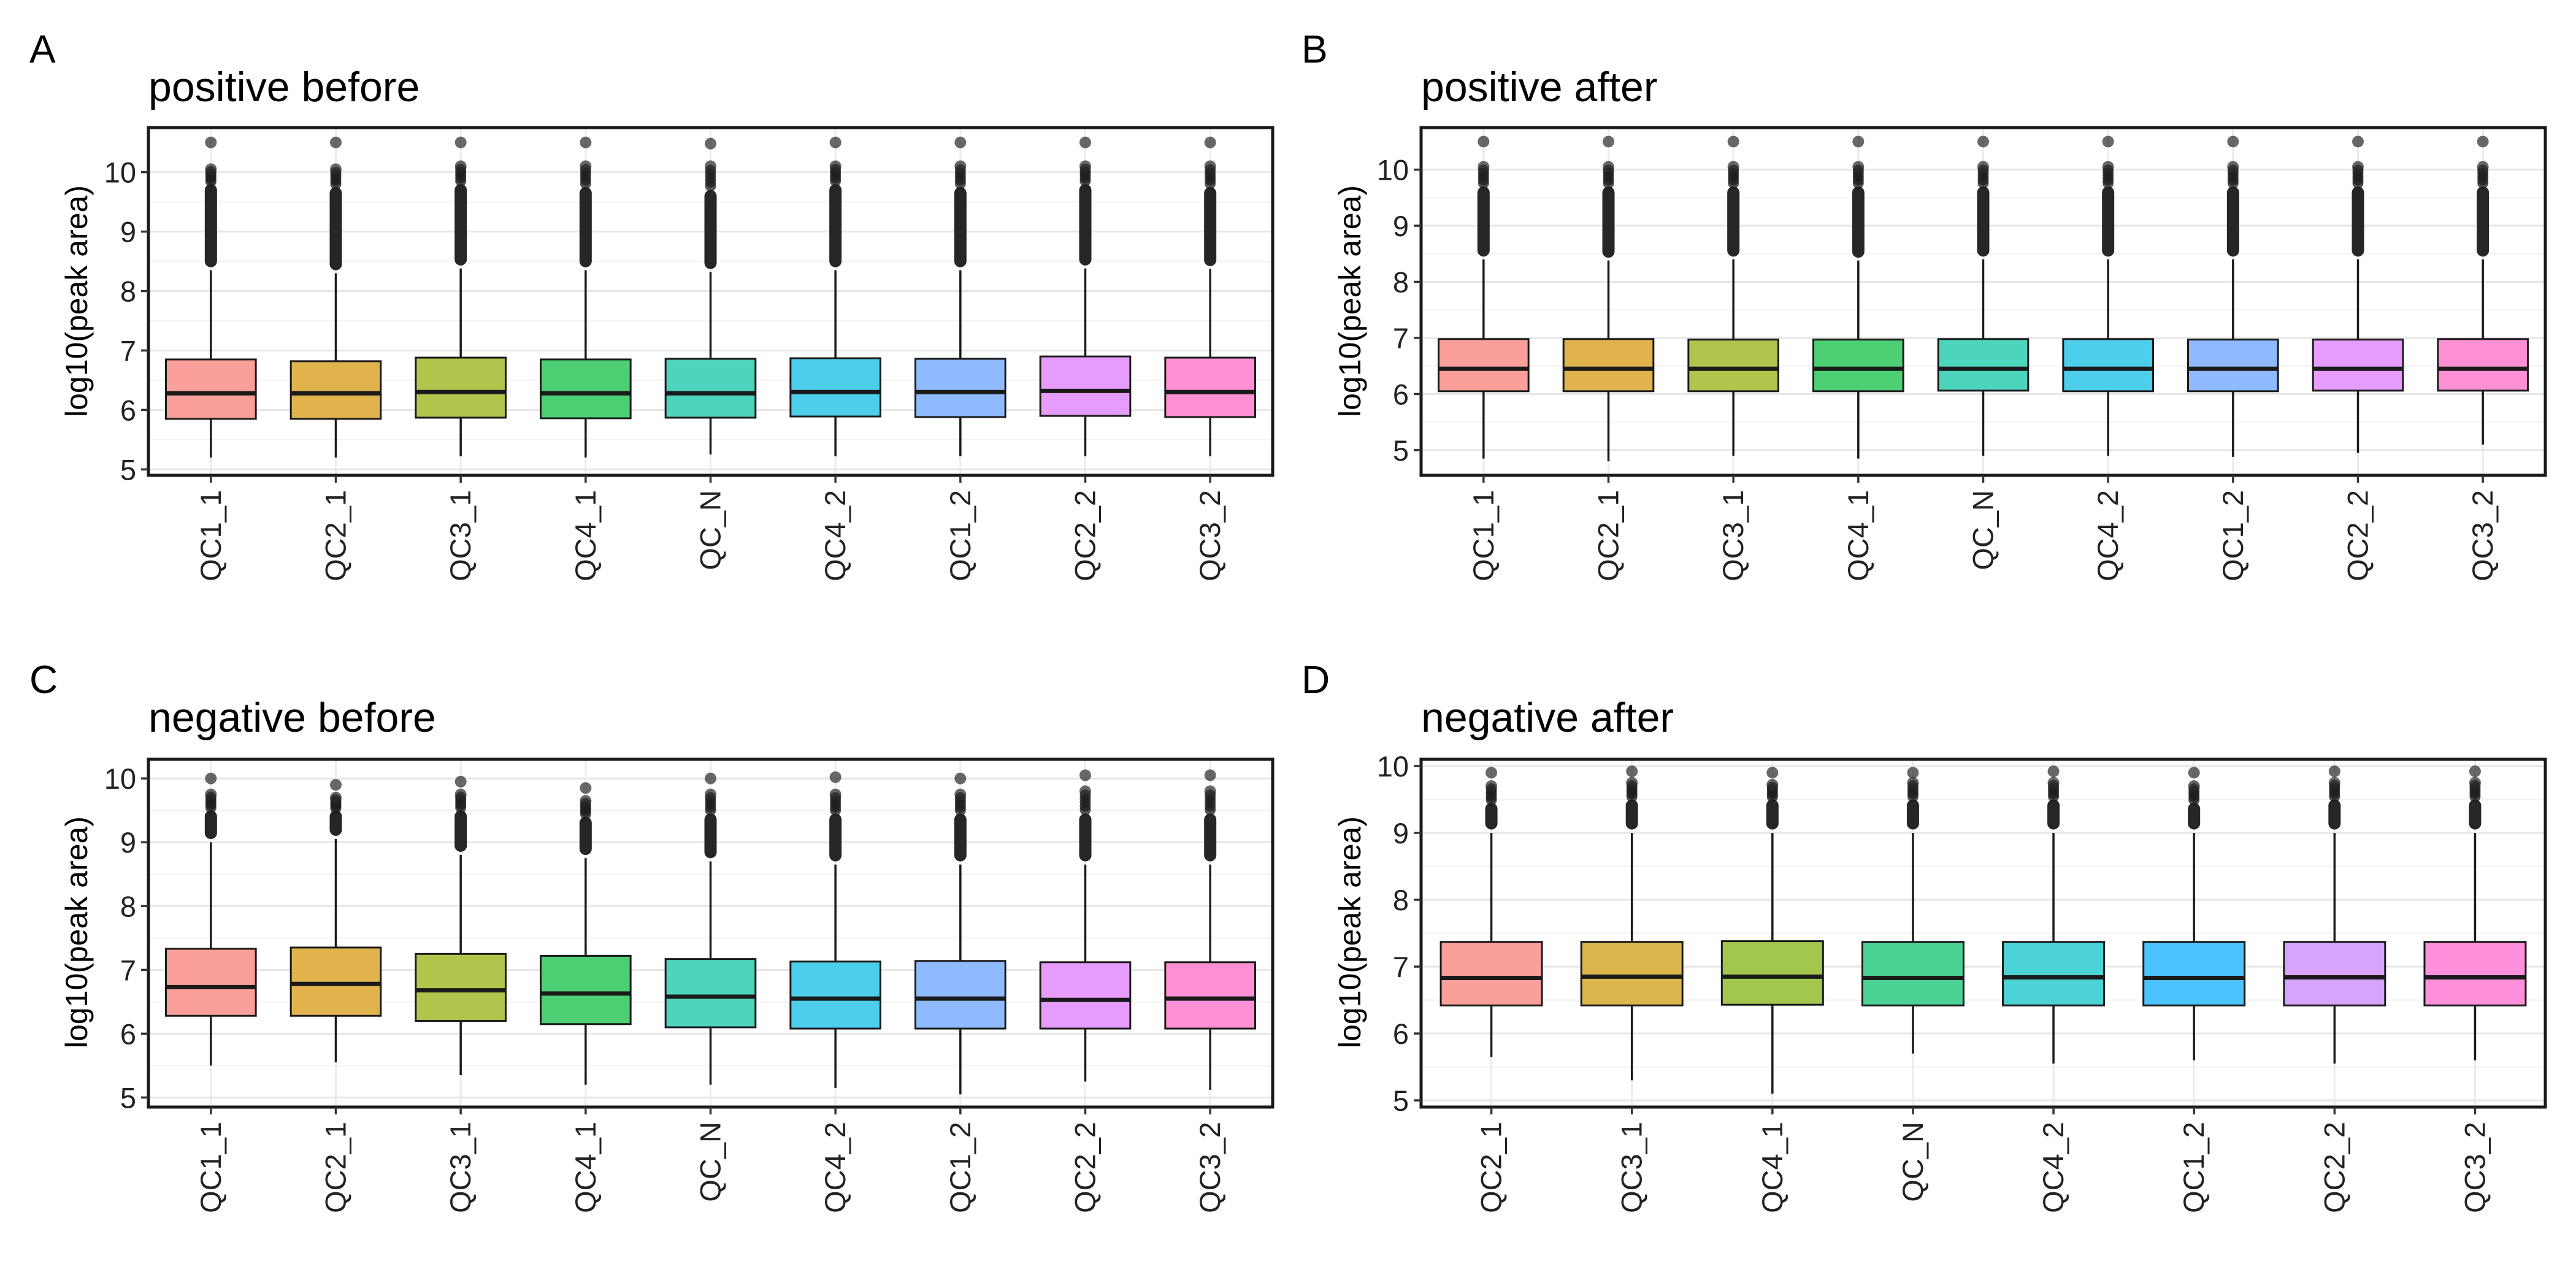 This screenshot has height=1288, width=2576. I want to click on y-tick-label: 6, so click(128, 410).